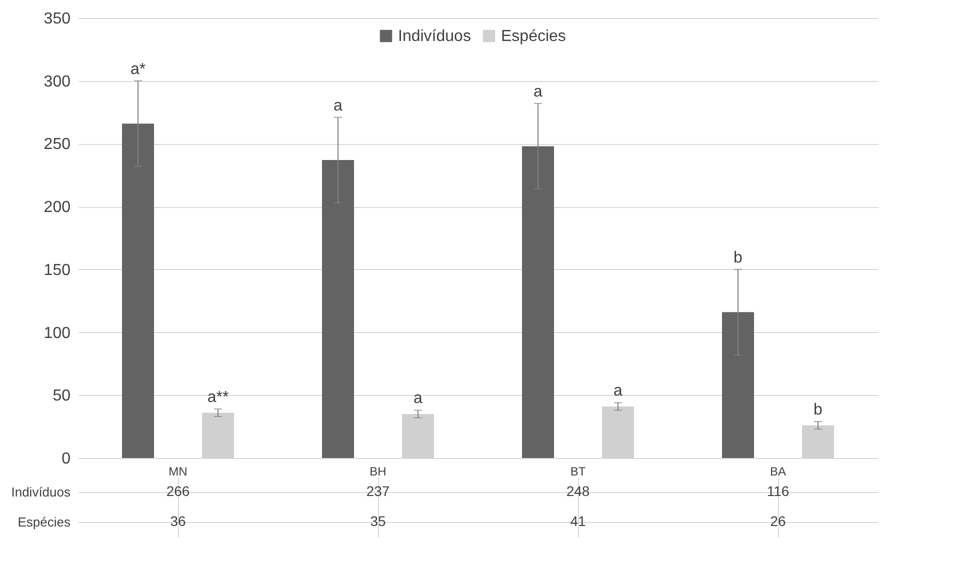 Image resolution: width=957 pixels, height=580 pixels. I want to click on text: Espécies, so click(44, 522).